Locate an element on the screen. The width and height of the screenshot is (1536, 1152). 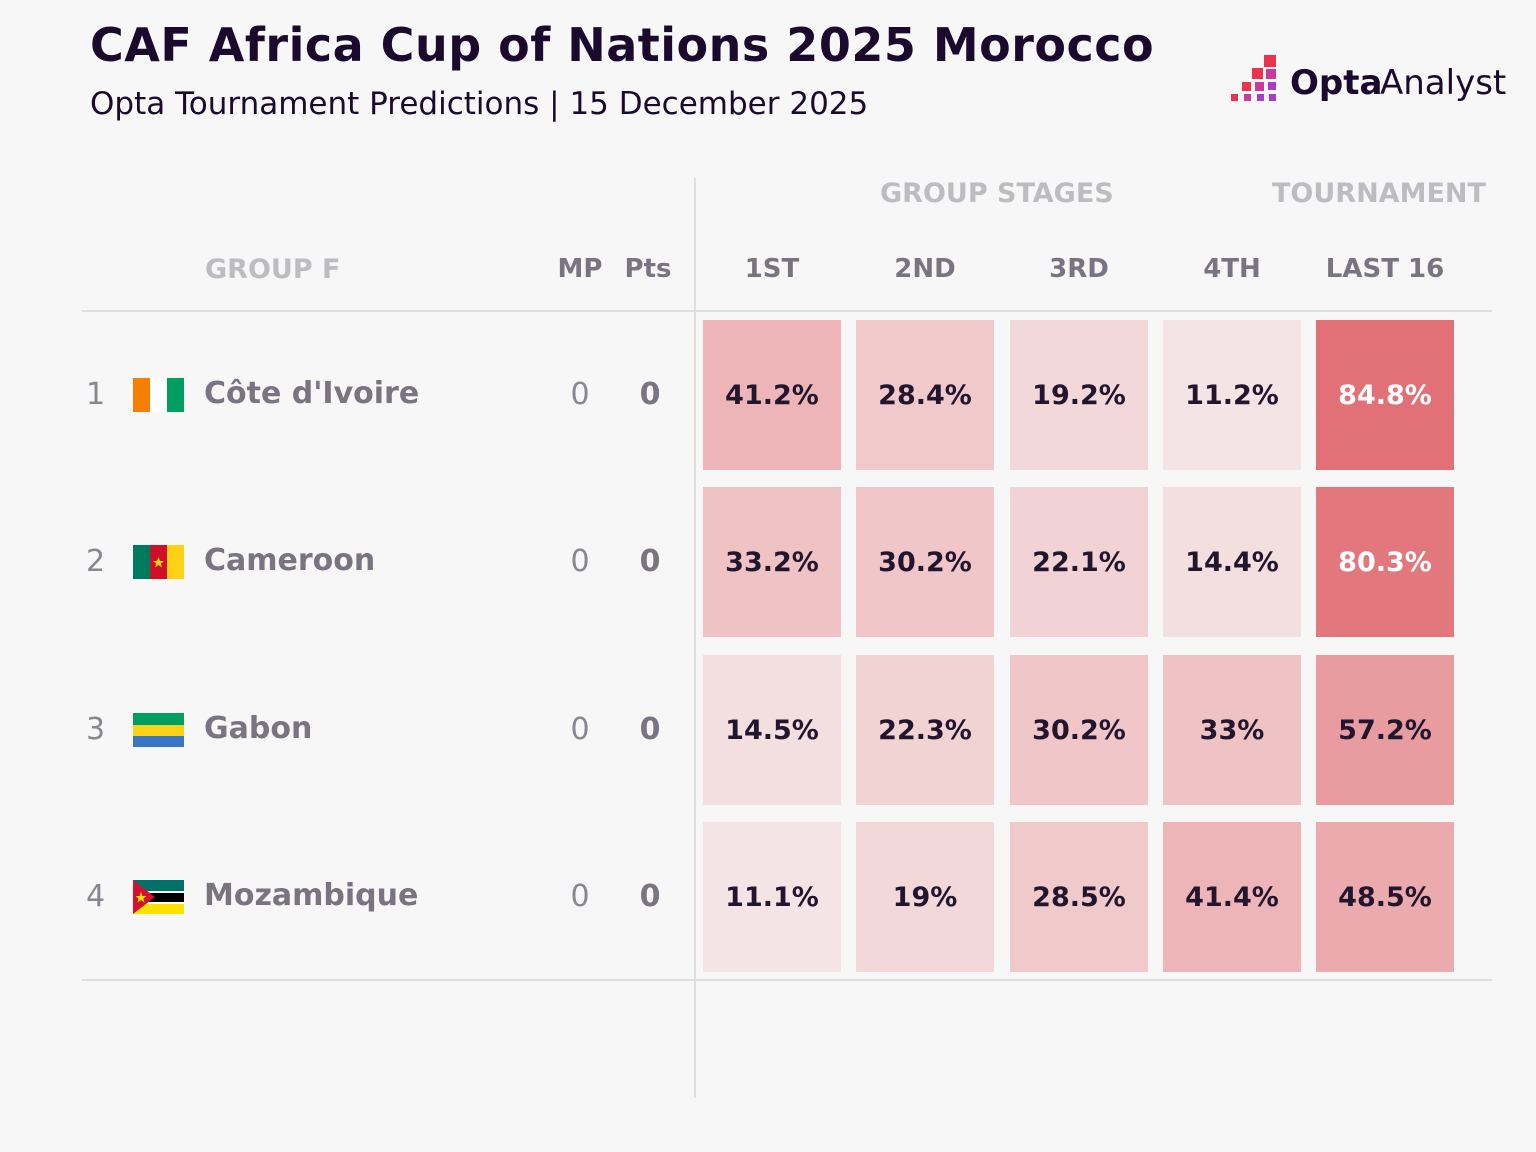
footer-divider is located at coordinates (787, 980).